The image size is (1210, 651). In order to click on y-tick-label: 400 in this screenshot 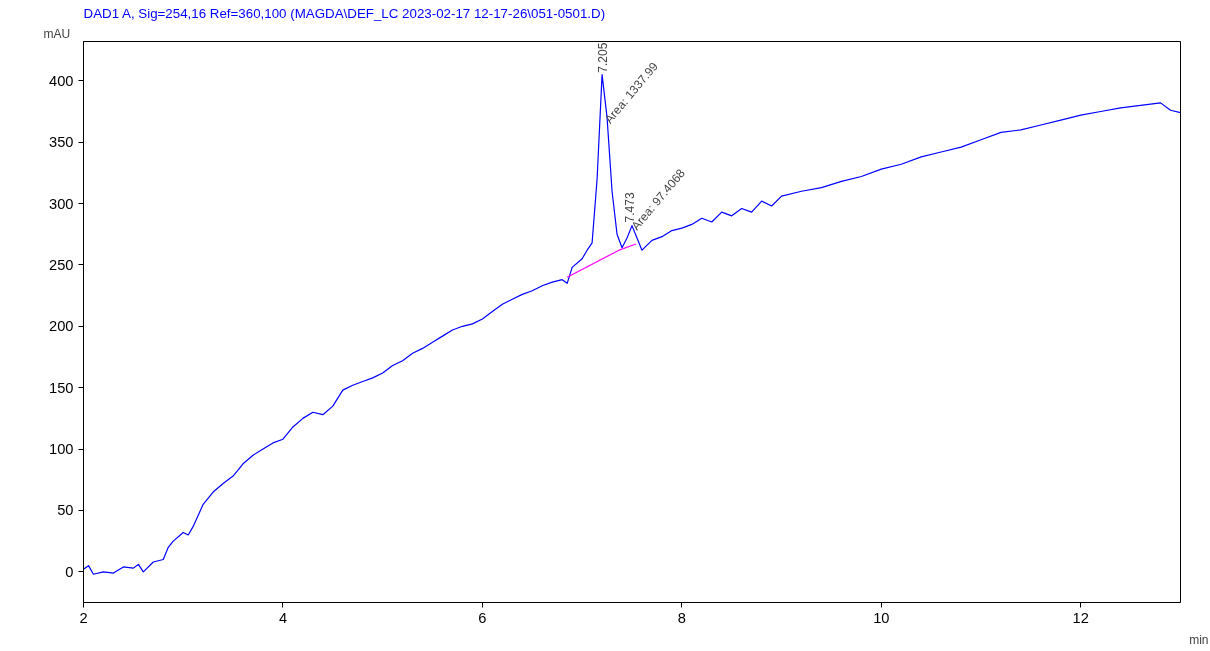, I will do `click(61, 80)`.